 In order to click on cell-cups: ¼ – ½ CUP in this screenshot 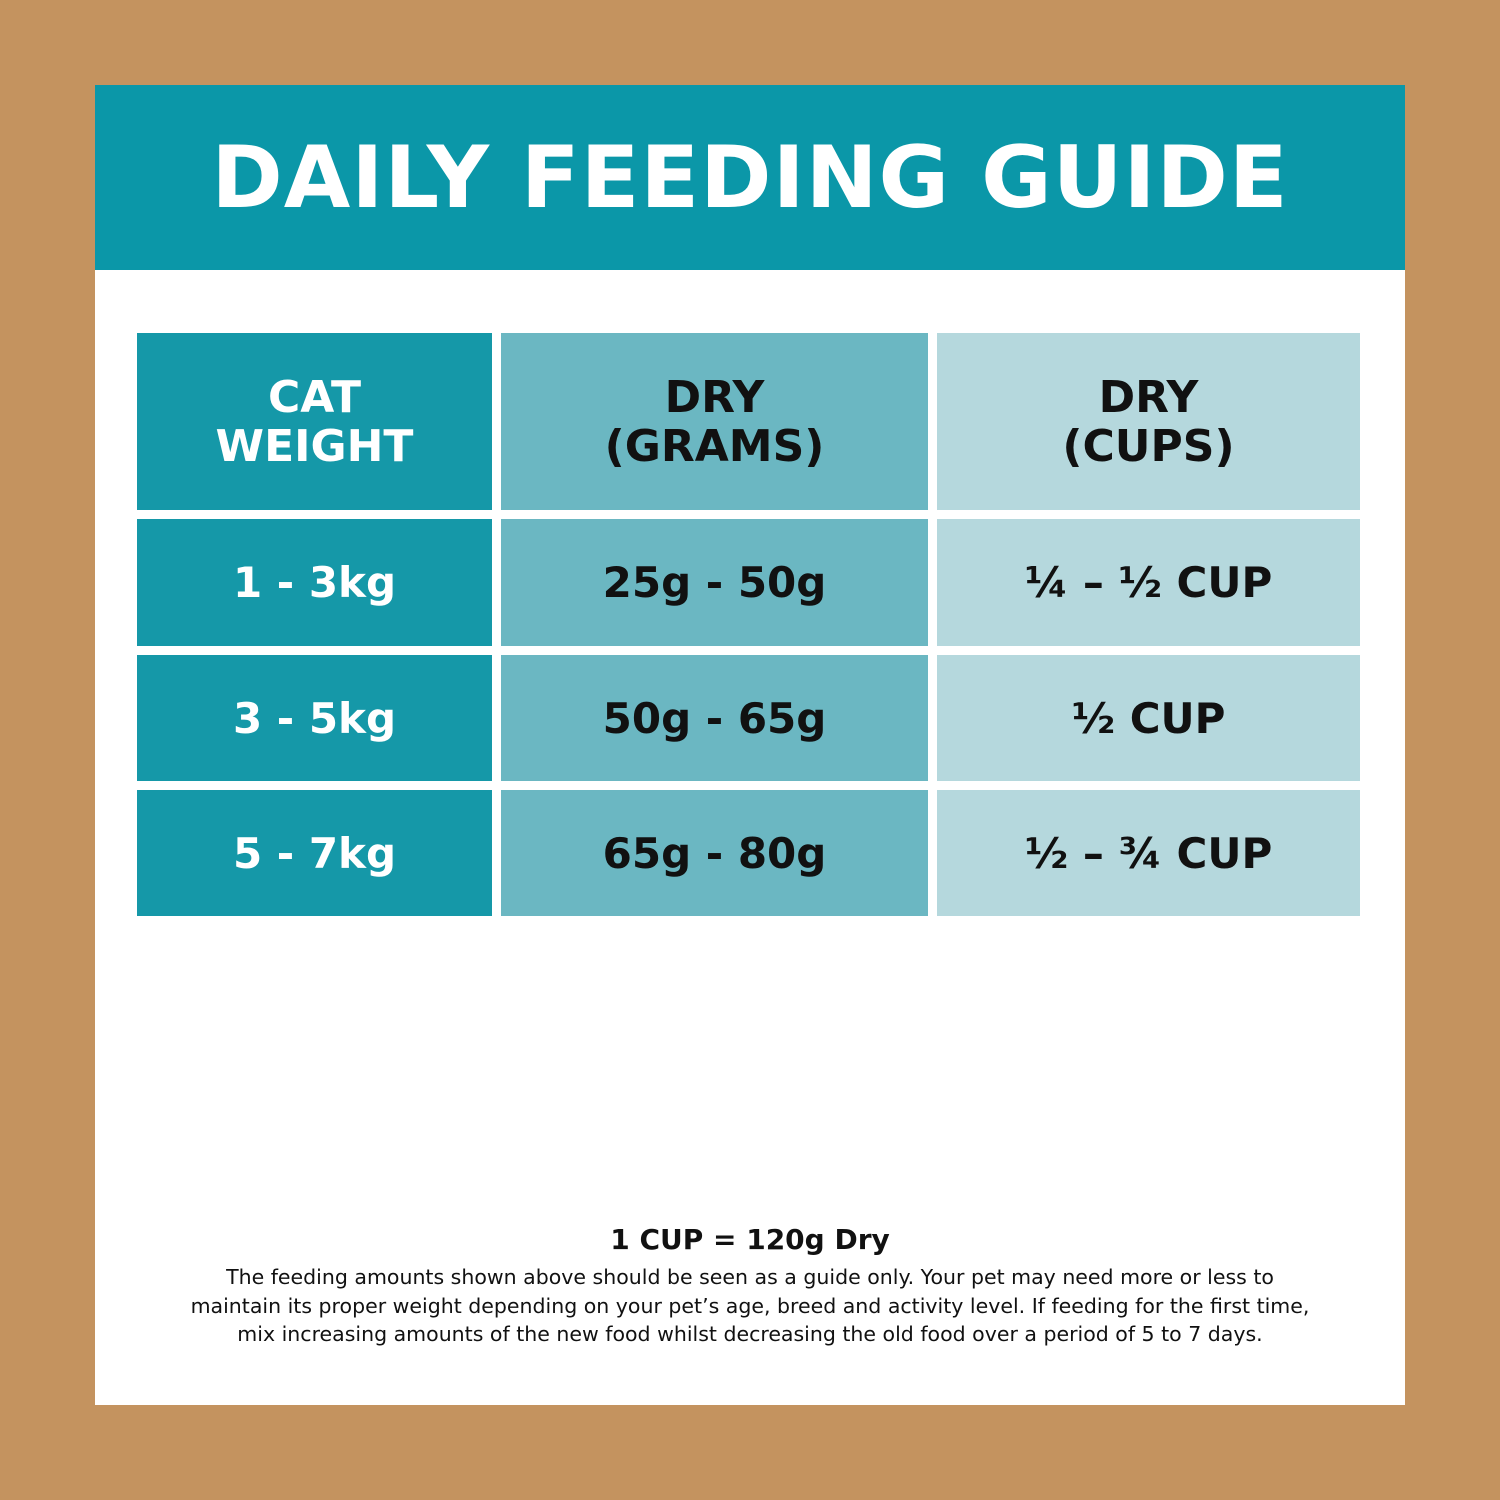, I will do `click(1148, 582)`.